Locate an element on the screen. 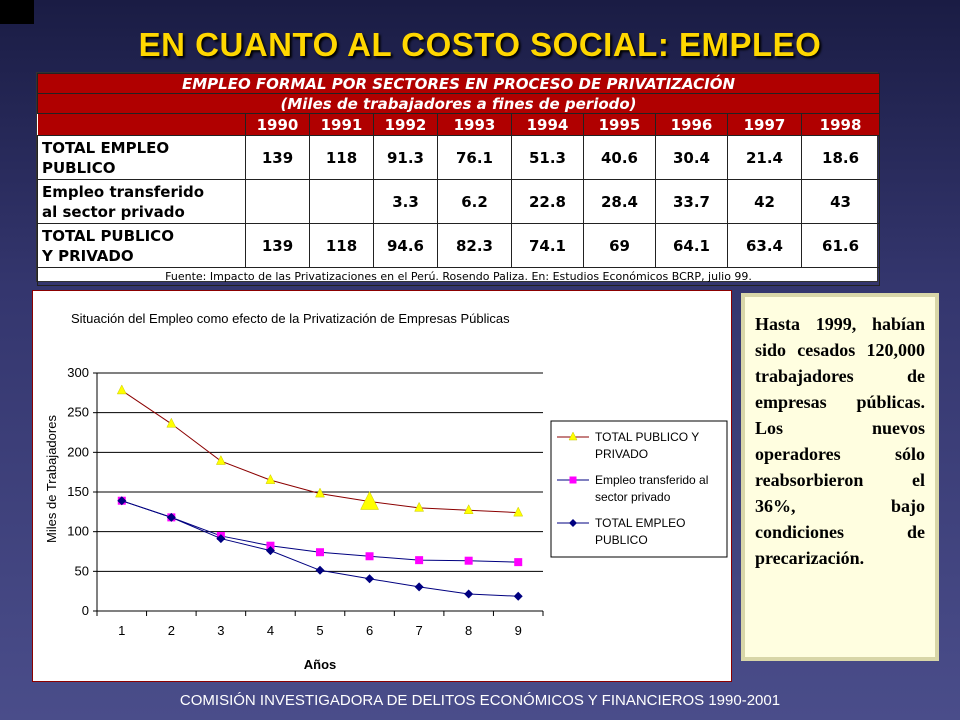  table-cell: 82.3 is located at coordinates (474, 245).